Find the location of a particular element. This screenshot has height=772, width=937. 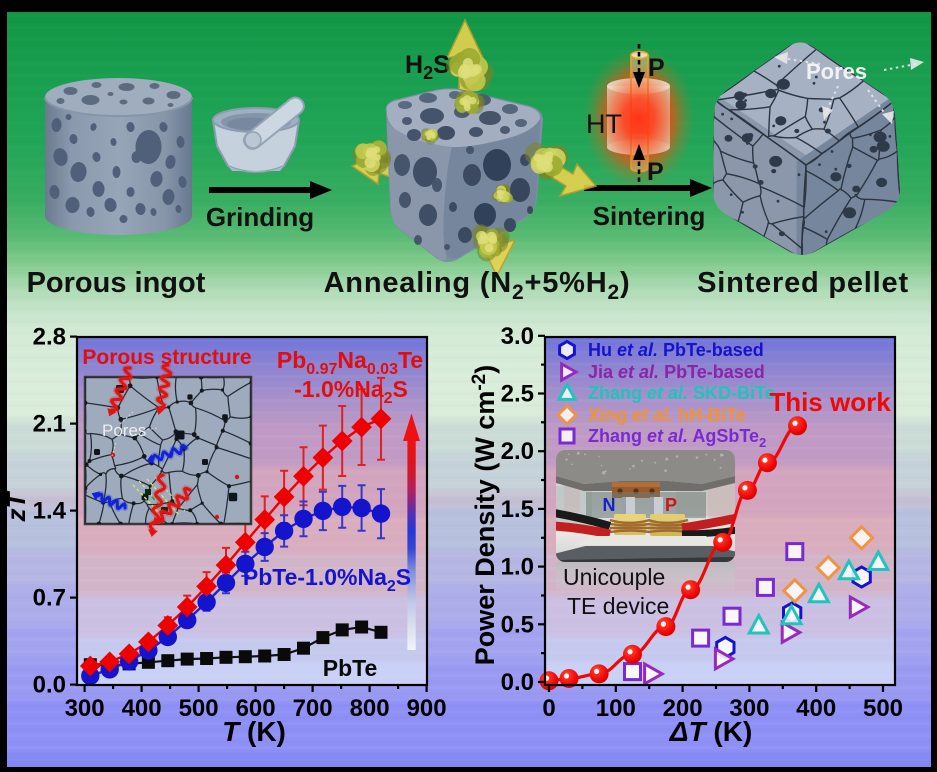

svg-text: 2.1 is located at coordinates (49, 424).